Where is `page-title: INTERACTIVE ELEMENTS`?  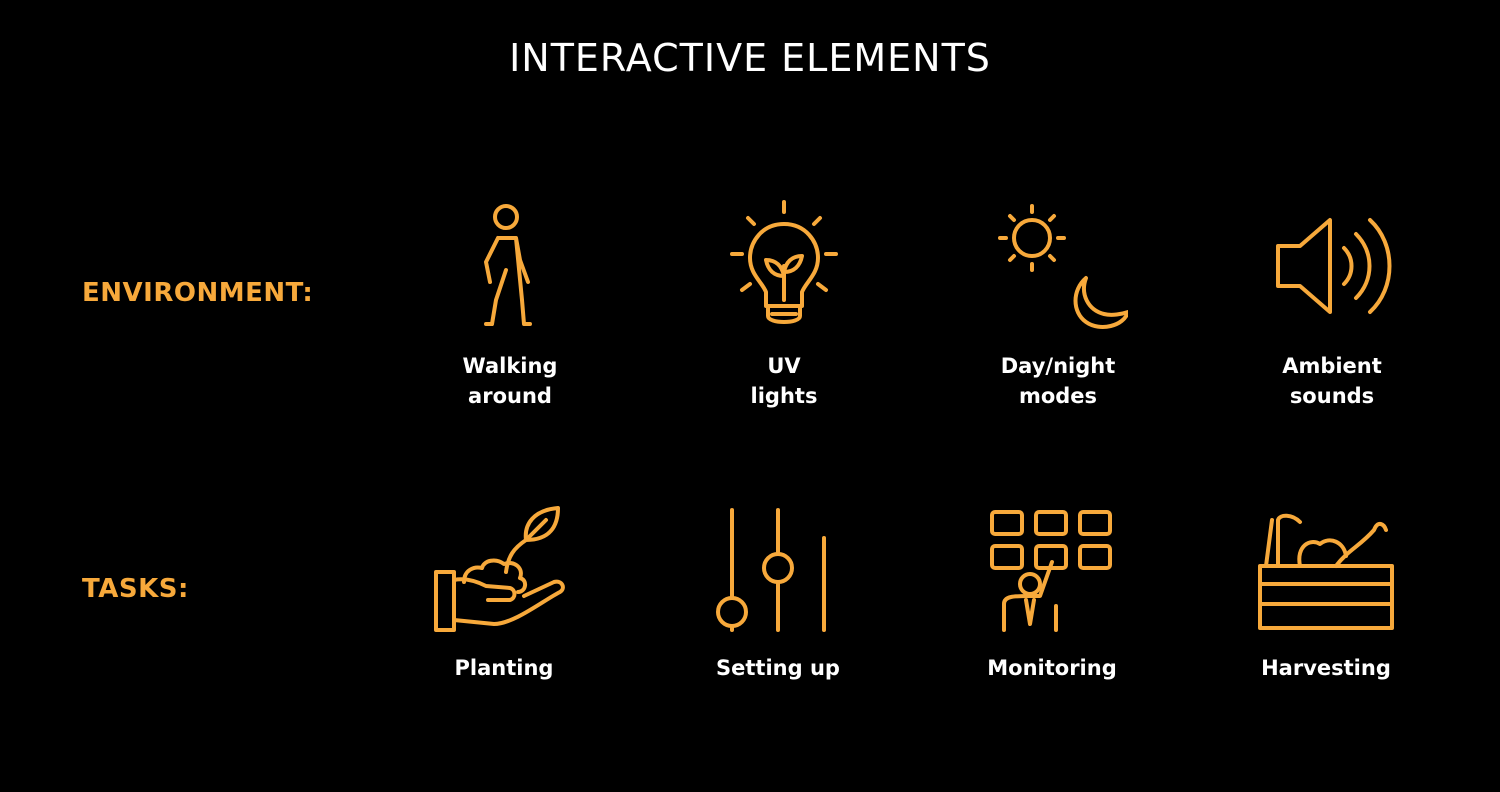 page-title: INTERACTIVE ELEMENTS is located at coordinates (750, 58).